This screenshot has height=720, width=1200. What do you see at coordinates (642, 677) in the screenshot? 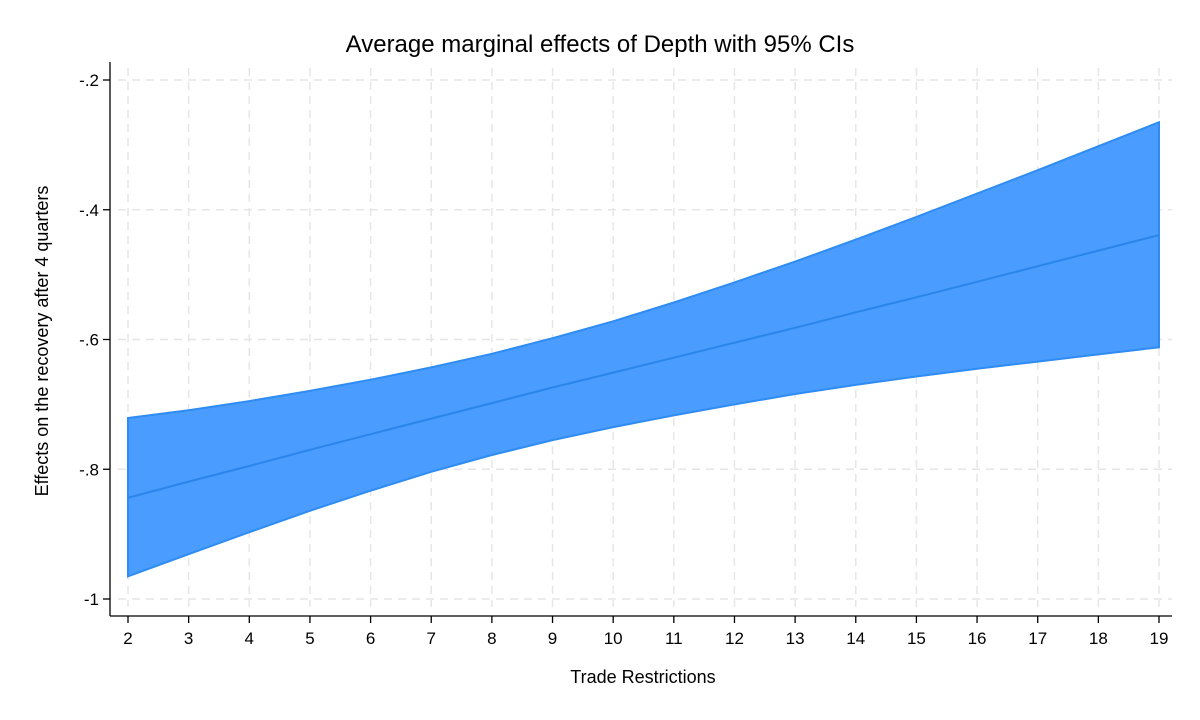
I see `x-axis-title: Trade Restrictions` at bounding box center [642, 677].